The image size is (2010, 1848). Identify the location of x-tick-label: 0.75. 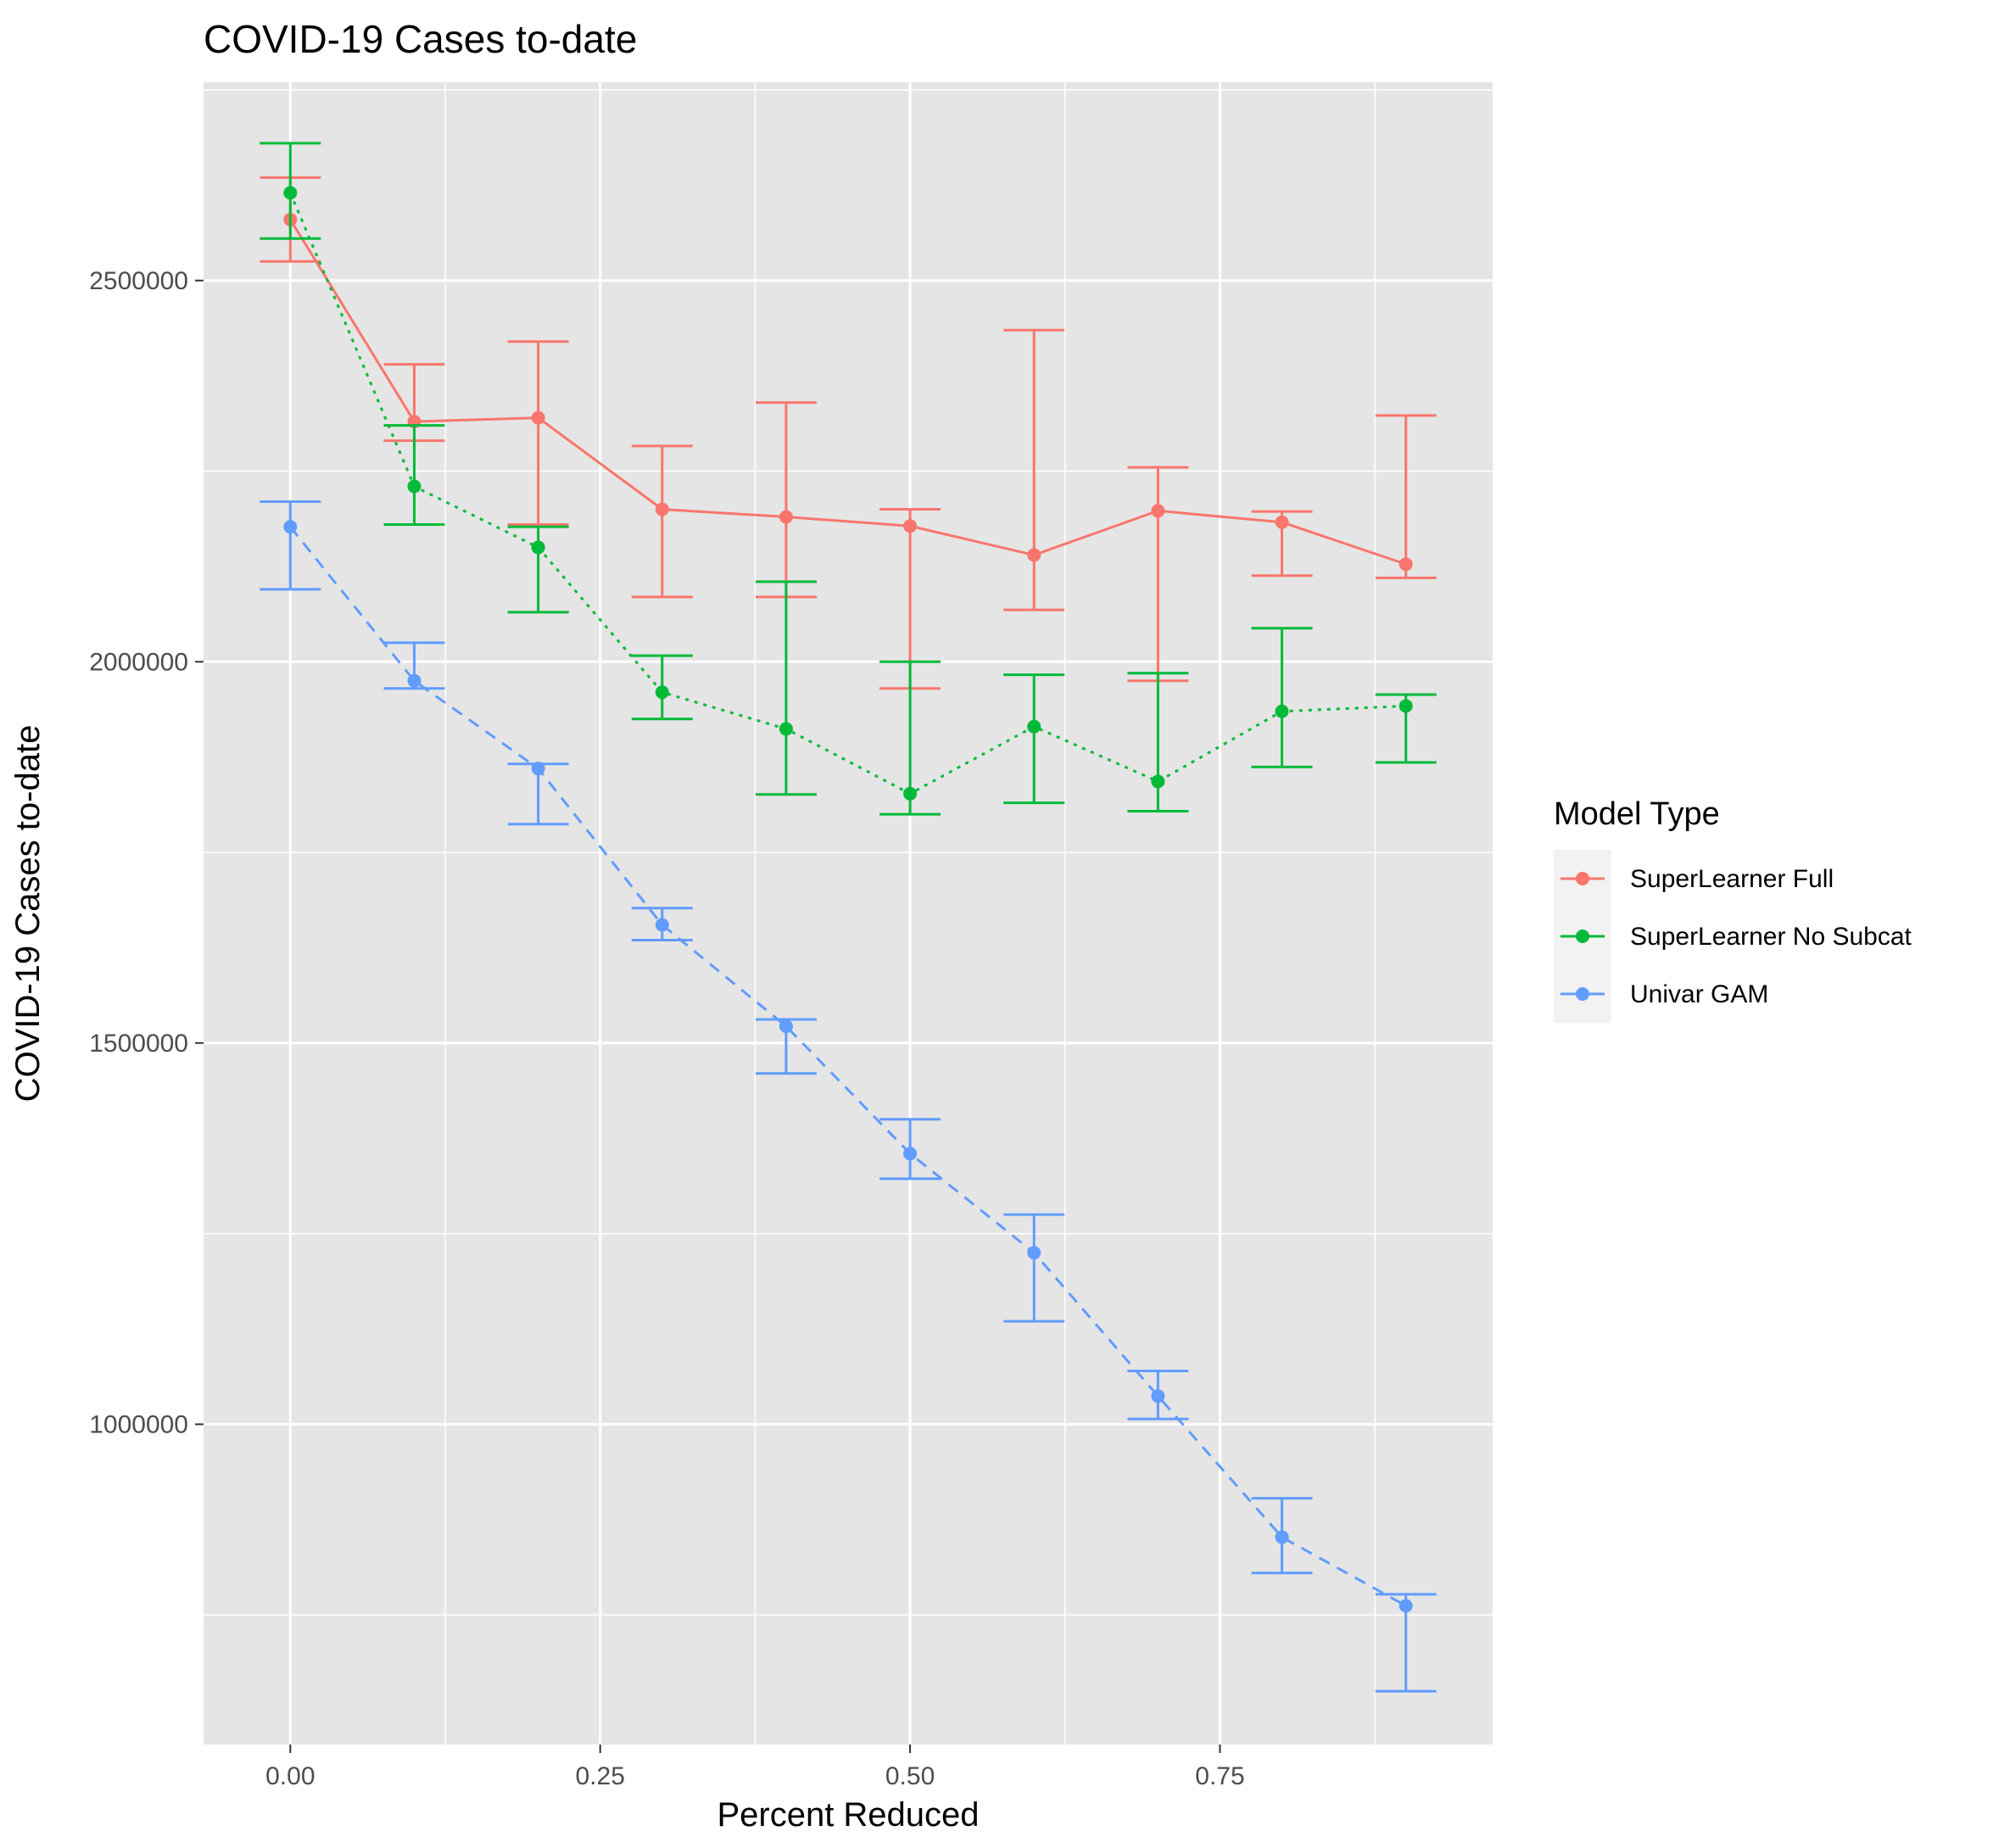
(1219, 1776).